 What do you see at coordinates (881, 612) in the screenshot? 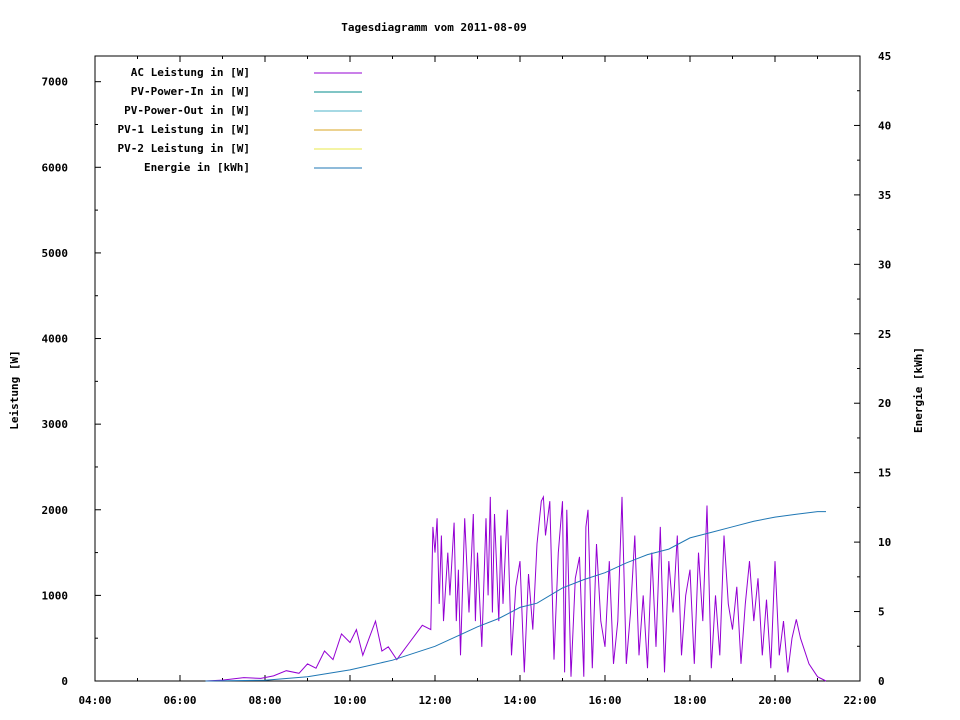
I see `y2-tick-label: 5` at bounding box center [881, 612].